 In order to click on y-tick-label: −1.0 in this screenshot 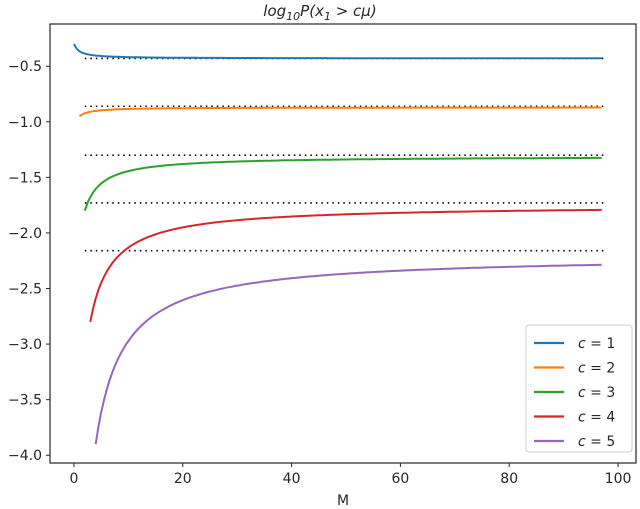, I will do `click(25, 123)`.